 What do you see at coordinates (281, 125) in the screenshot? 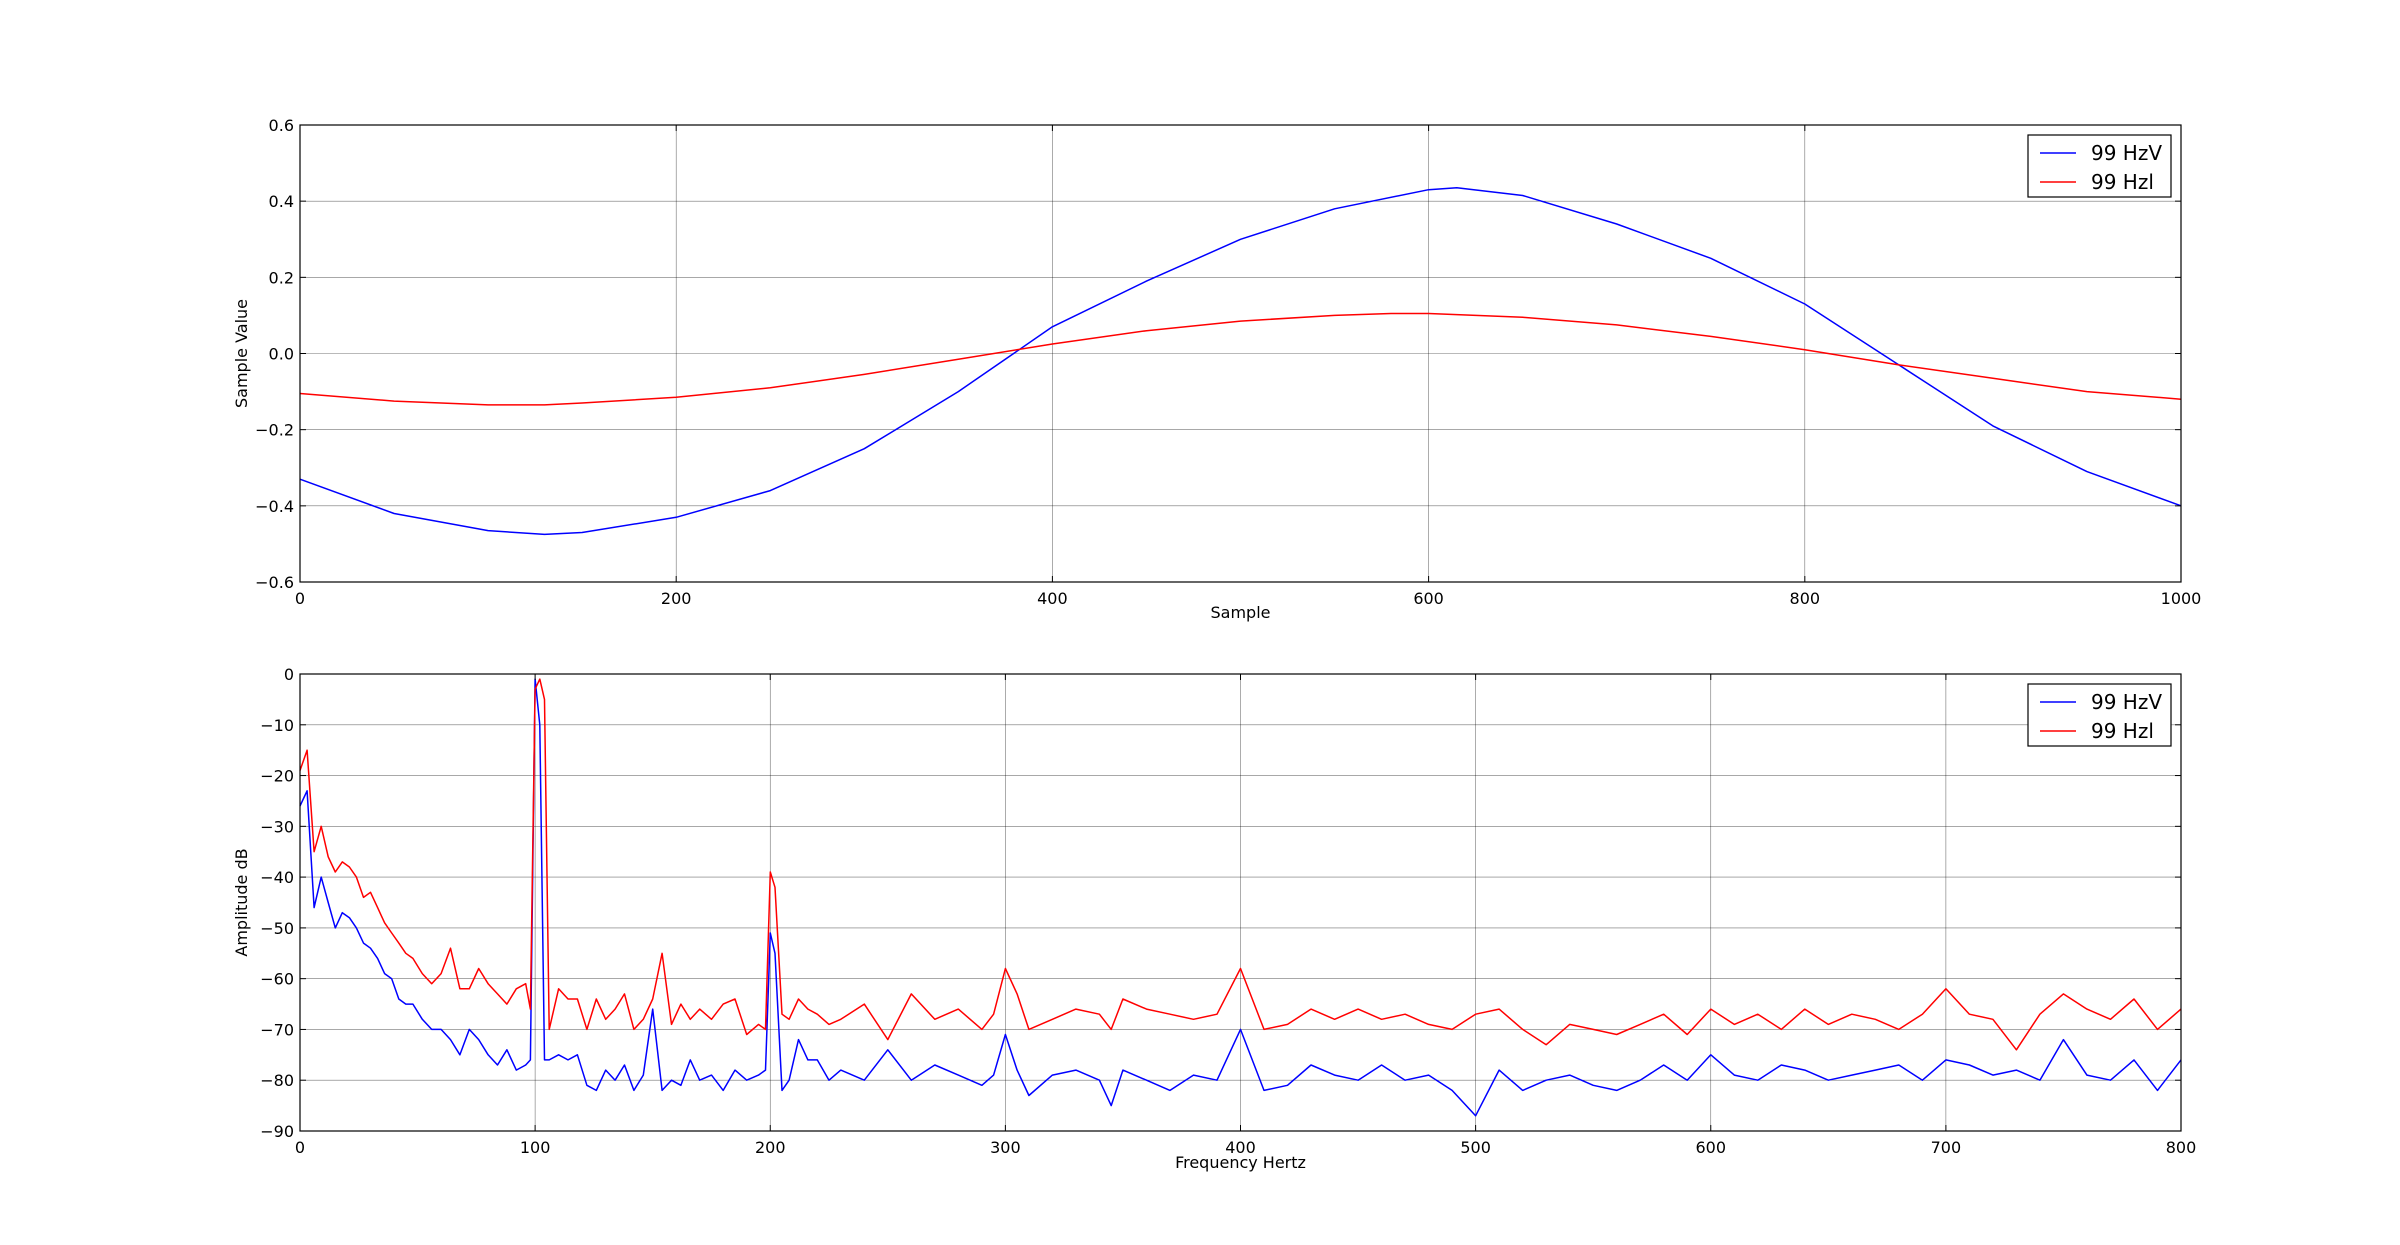
I see `y-tick-label: 0.6` at bounding box center [281, 125].